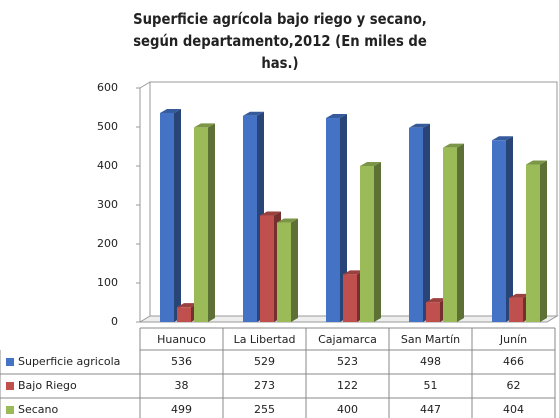  Describe the element at coordinates (47, 385) in the screenshot. I see `legend-label: Bajo Riego` at that location.